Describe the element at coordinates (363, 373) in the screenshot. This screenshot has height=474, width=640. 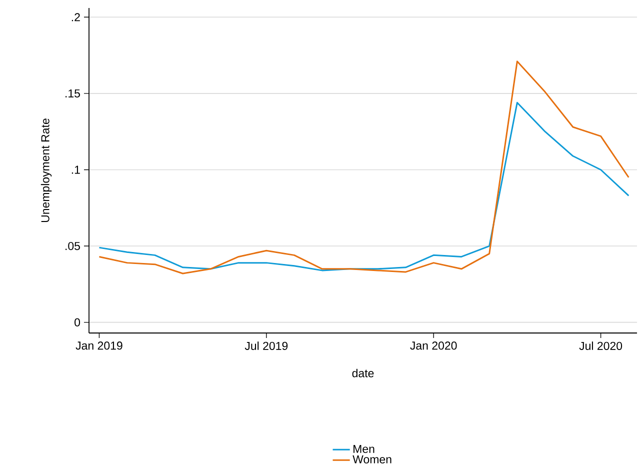
I see `x-axis-title: date` at that location.